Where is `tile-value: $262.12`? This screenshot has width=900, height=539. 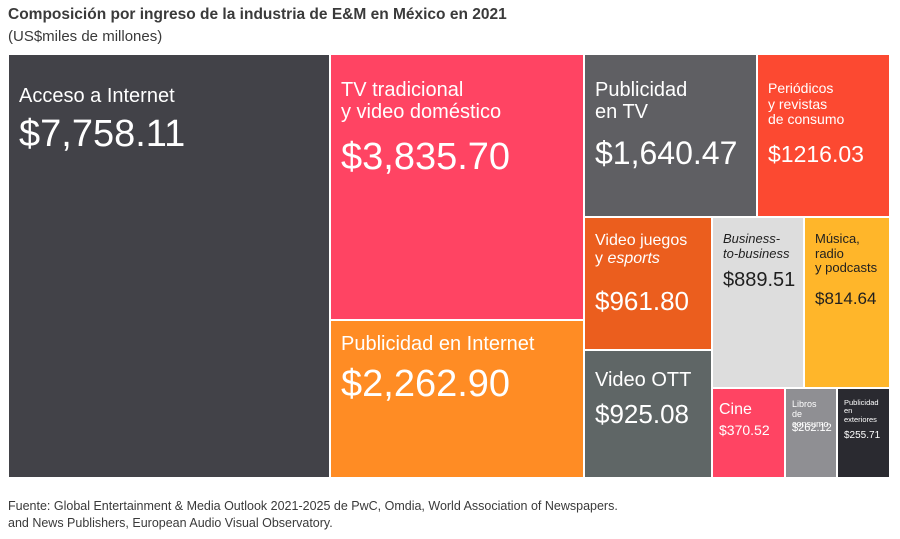
tile-value: $262.12 is located at coordinates (812, 428).